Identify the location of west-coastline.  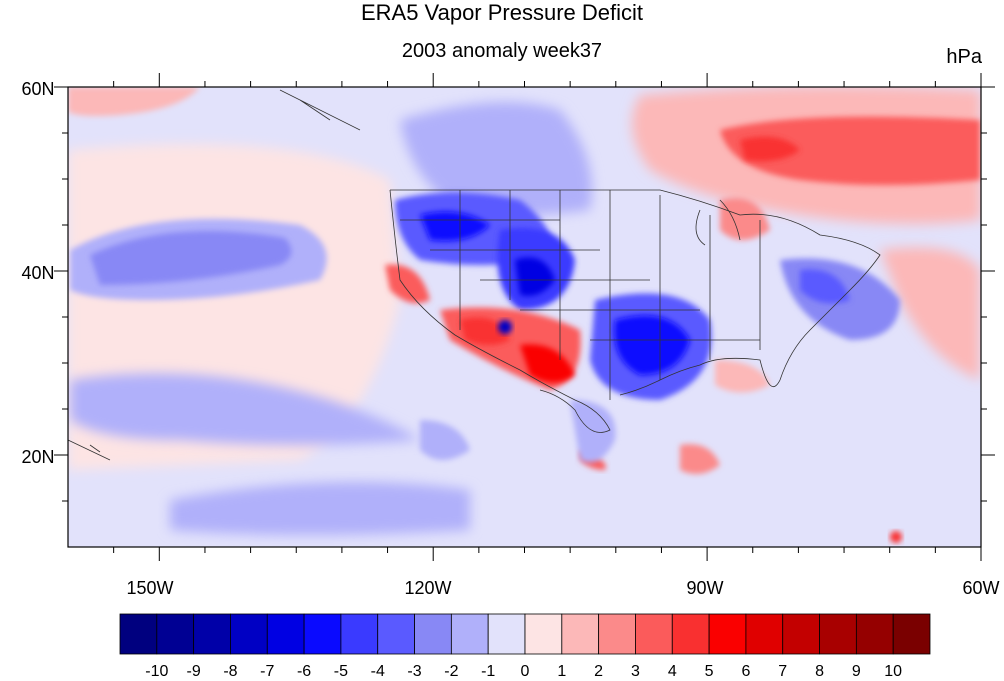
(500, 311).